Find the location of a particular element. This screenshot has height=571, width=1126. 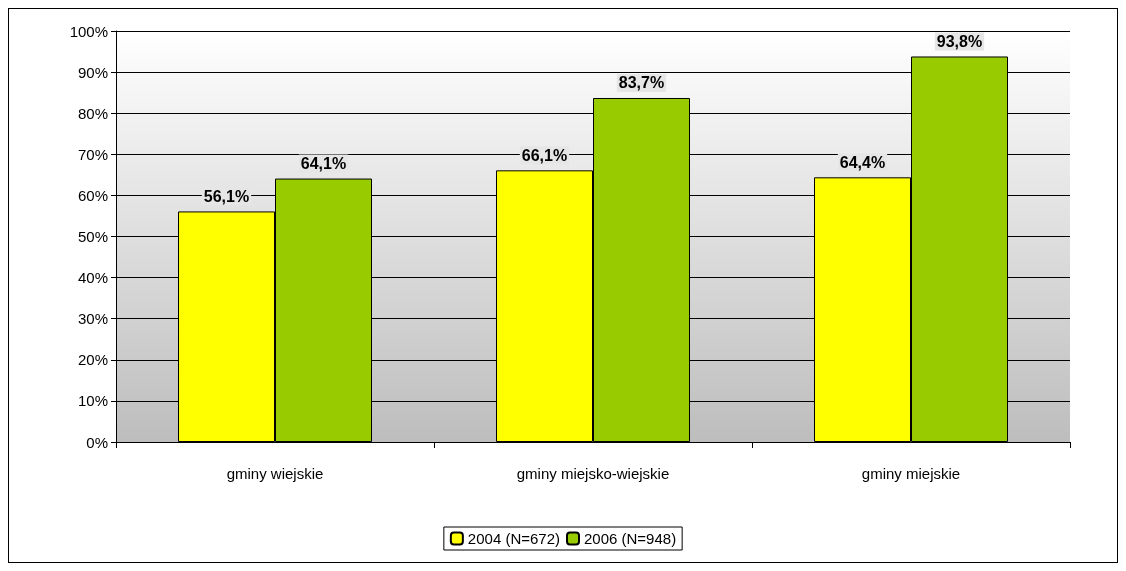

x-tick-label: gminy miejsko-wiejskie is located at coordinates (593, 473).